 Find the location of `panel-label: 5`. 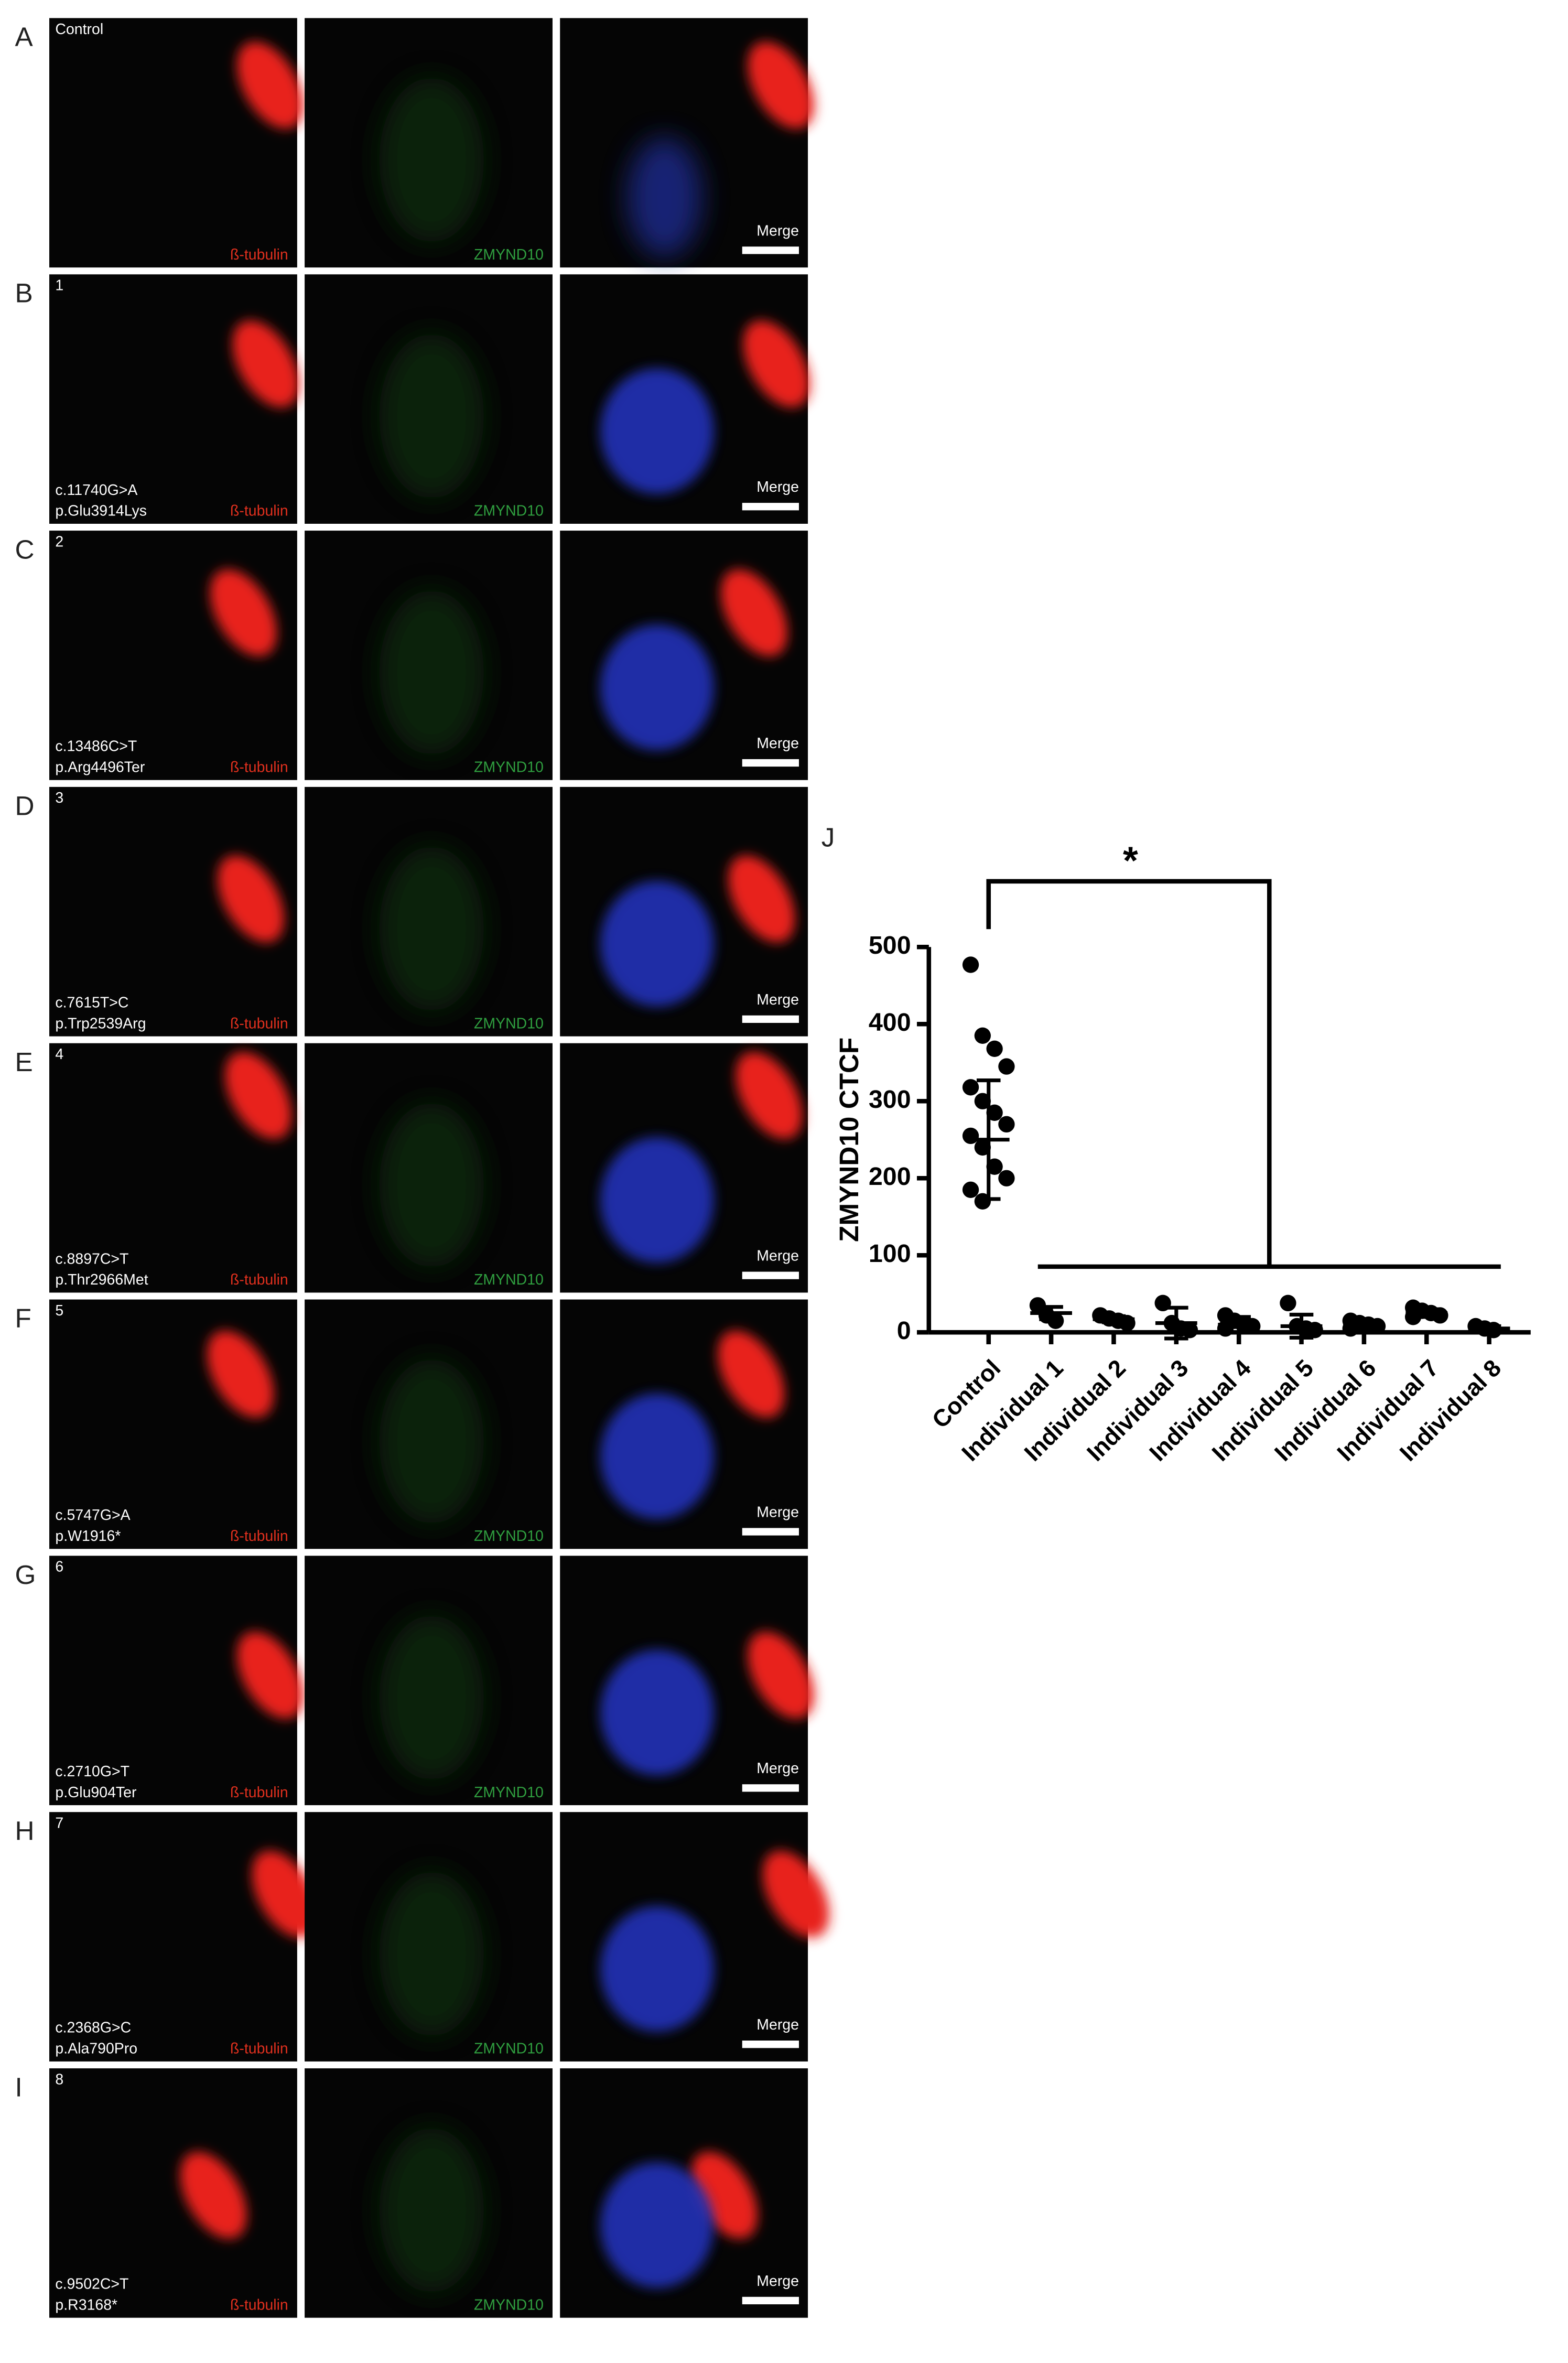

panel-label: 5 is located at coordinates (59, 1310).